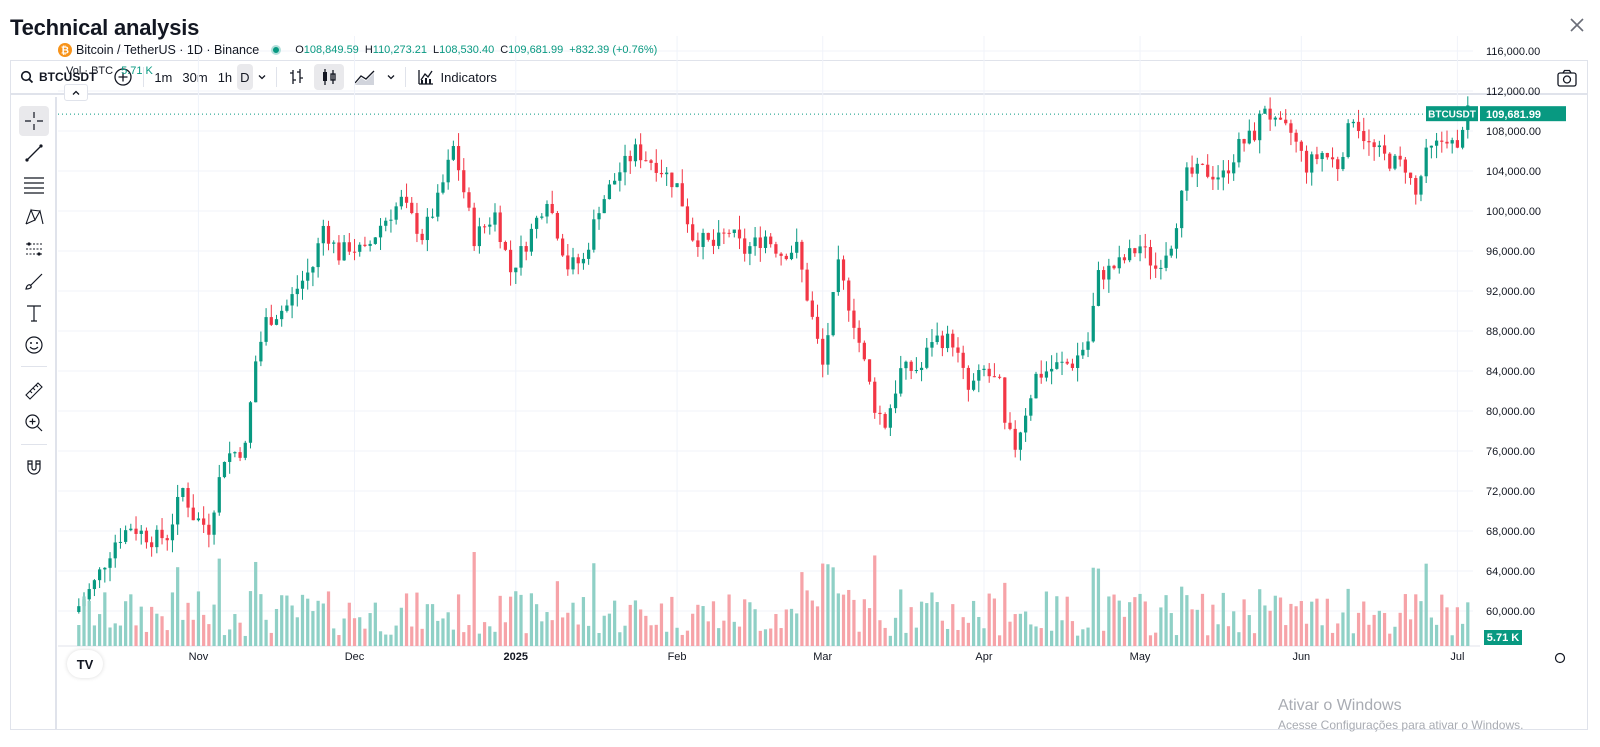  What do you see at coordinates (391, 77) in the screenshot?
I see `chart-style-dropdown` at bounding box center [391, 77].